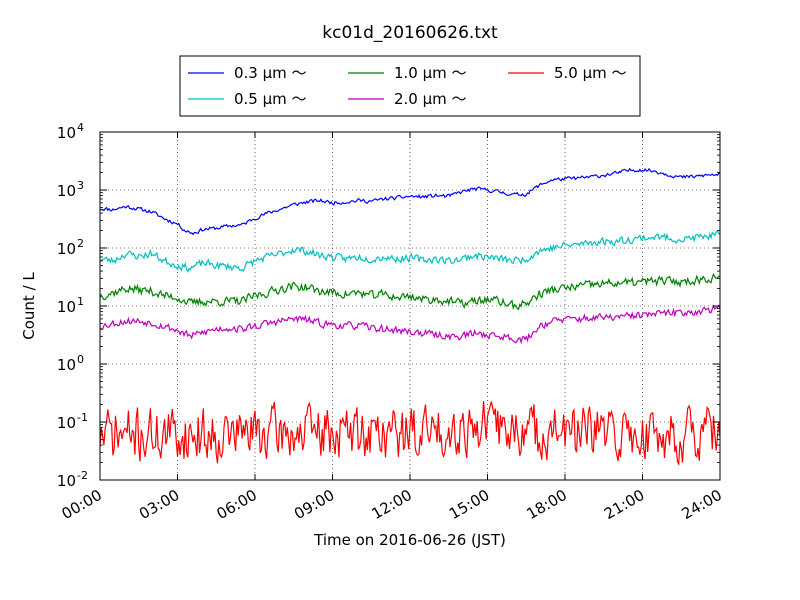 Image resolution: width=800 pixels, height=600 pixels. What do you see at coordinates (80, 127) in the screenshot?
I see `y-tick-exponent: 4` at bounding box center [80, 127].